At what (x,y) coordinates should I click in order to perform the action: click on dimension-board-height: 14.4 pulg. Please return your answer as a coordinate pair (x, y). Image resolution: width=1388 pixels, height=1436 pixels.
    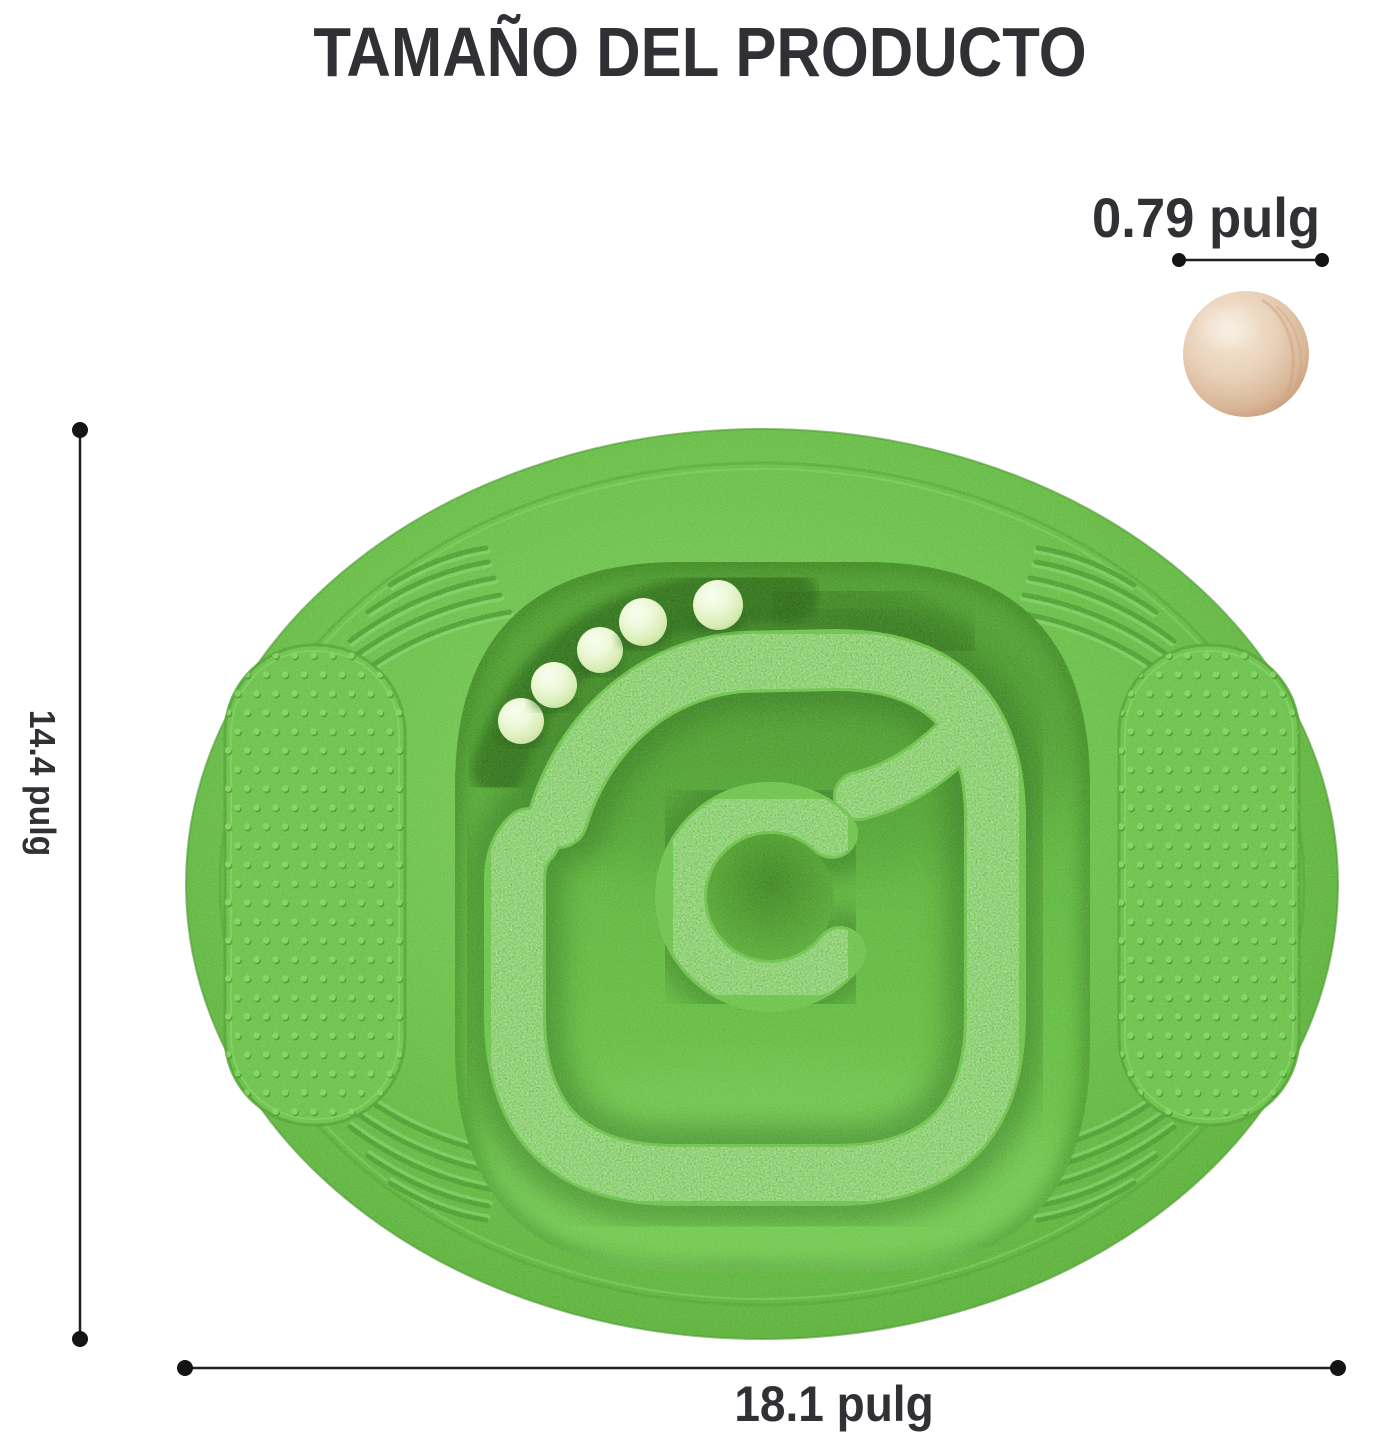
    Looking at the image, I should click on (55, 884).